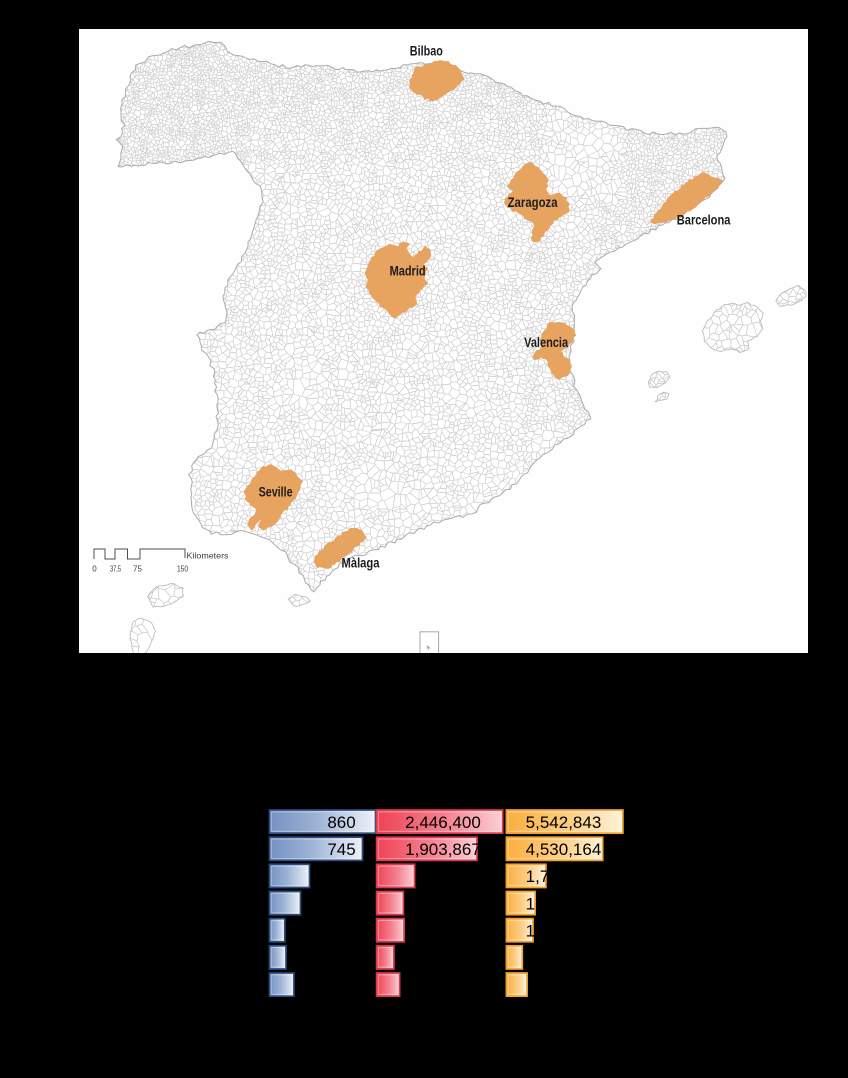 The height and width of the screenshot is (1078, 848). I want to click on svg-text: Kilometers, so click(208, 556).